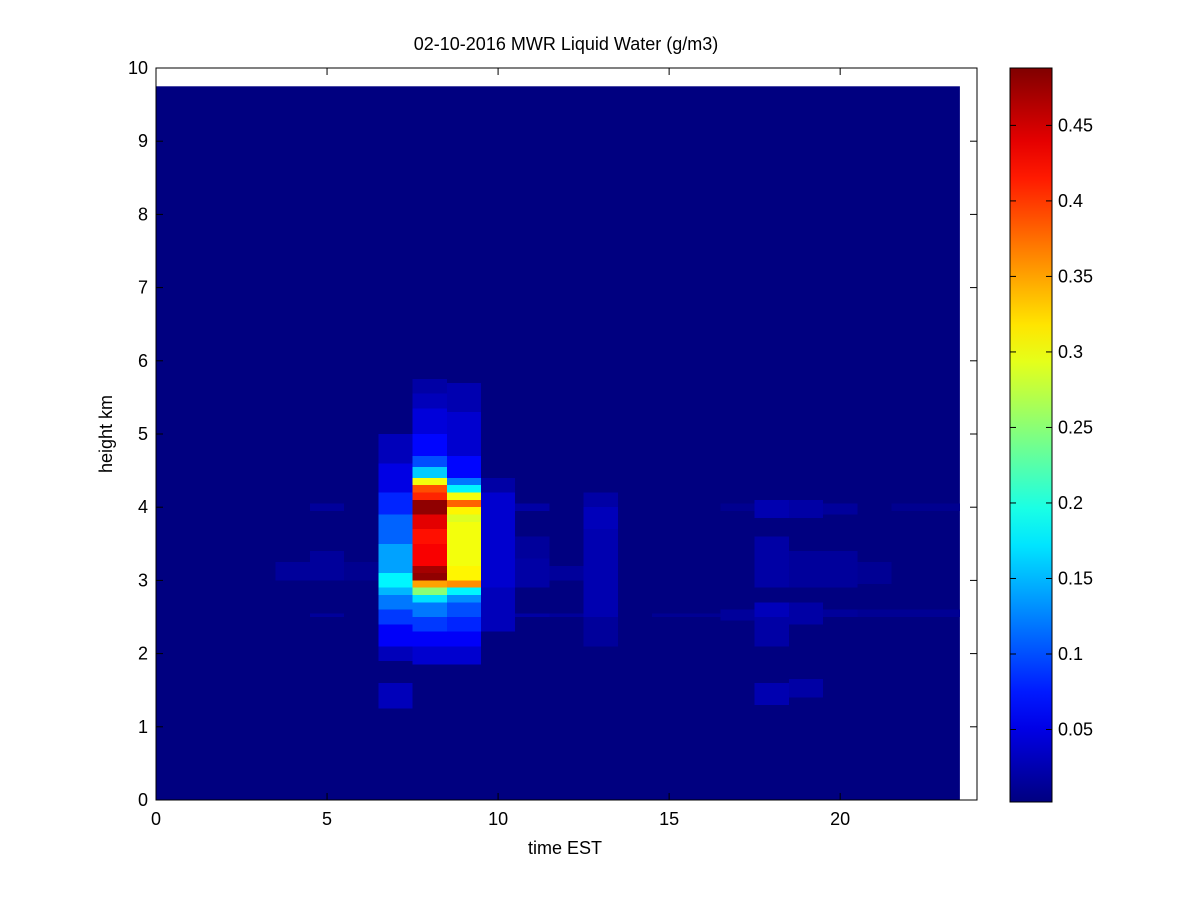  I want to click on y-tick-label: 8, so click(143, 214).